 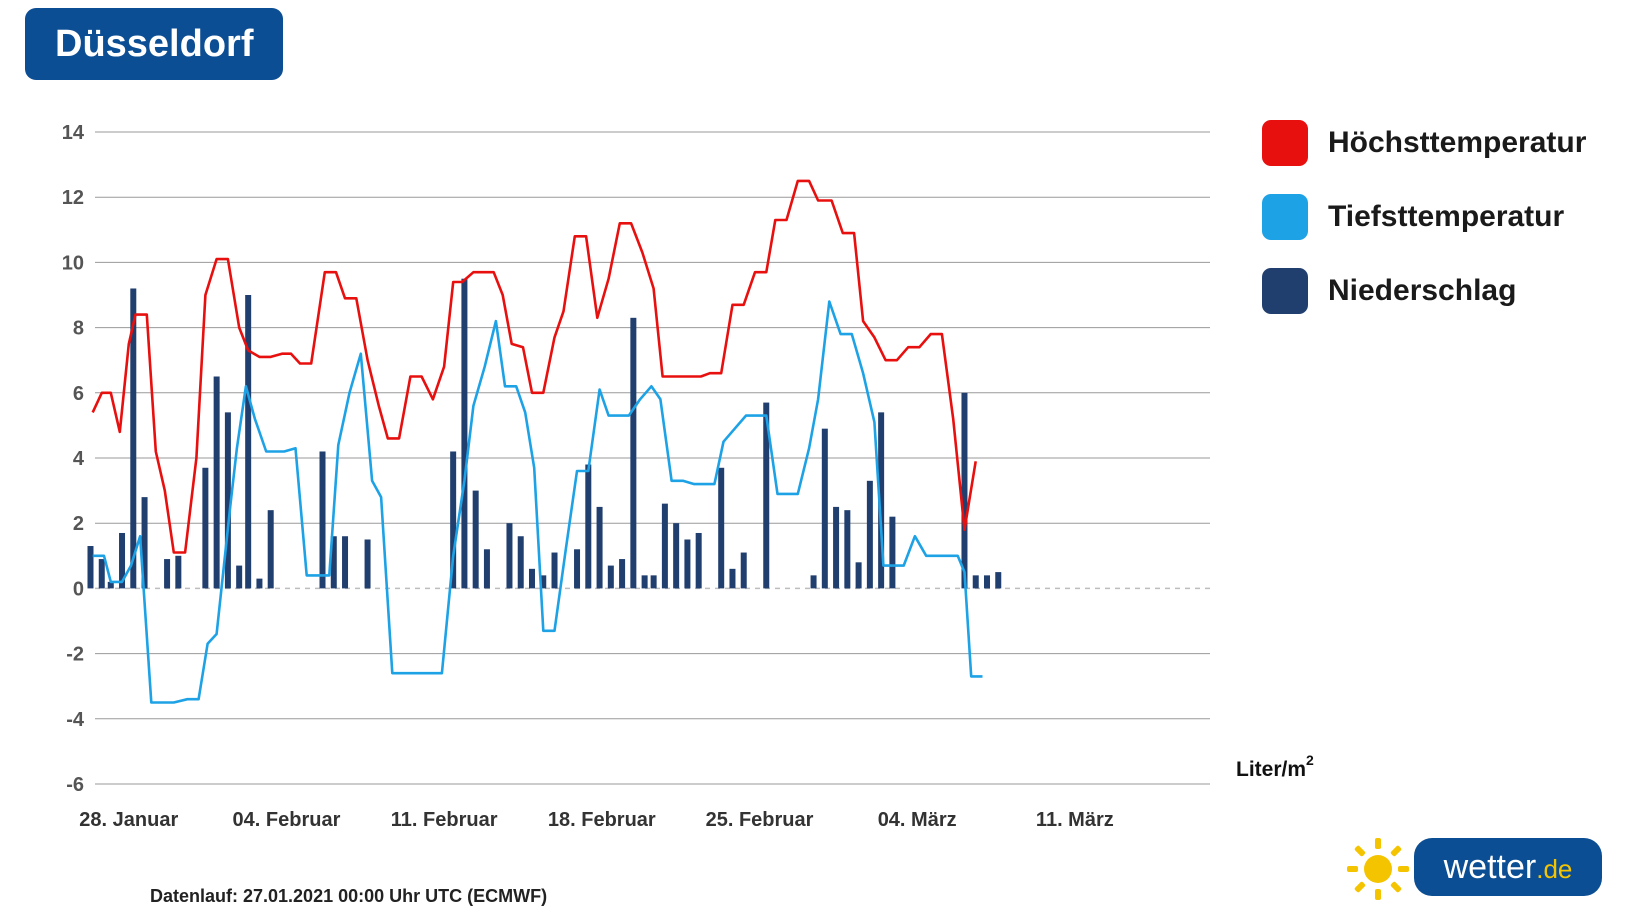 I want to click on y-tick-label: -2, so click(x=75, y=655).